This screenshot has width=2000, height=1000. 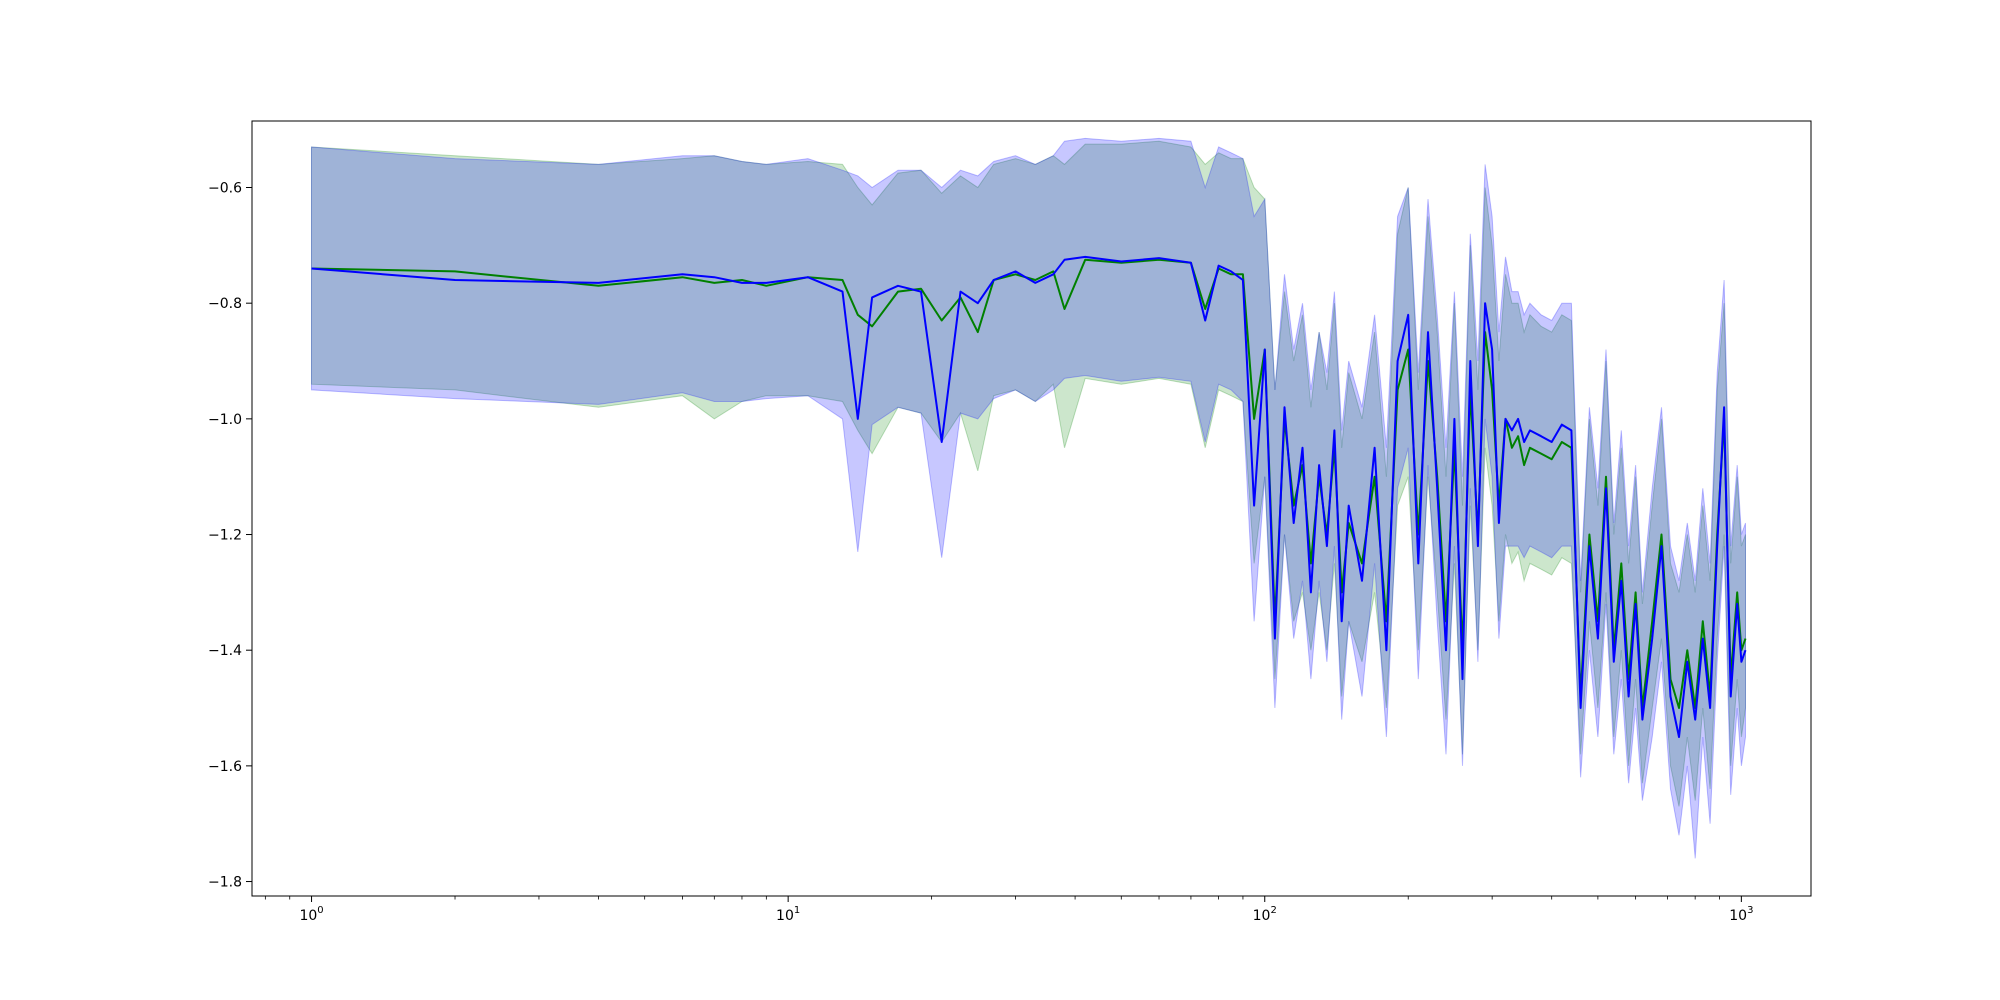 I want to click on y-tick-label: −1.0, so click(x=225, y=420).